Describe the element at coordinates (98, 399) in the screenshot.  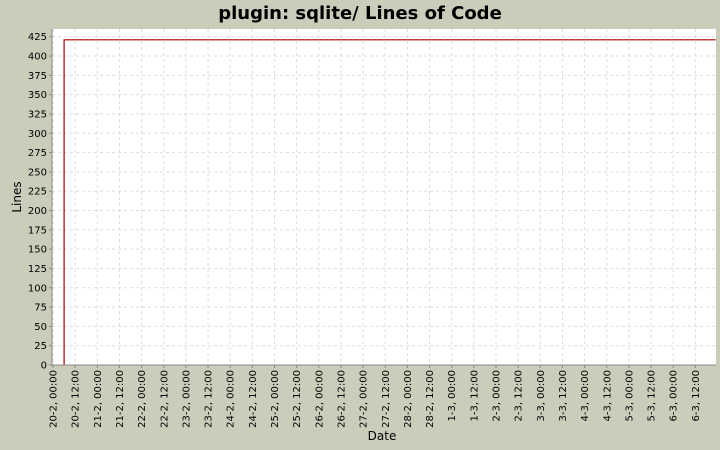
I see `x-tick-label: 21-2, 00:00` at that location.